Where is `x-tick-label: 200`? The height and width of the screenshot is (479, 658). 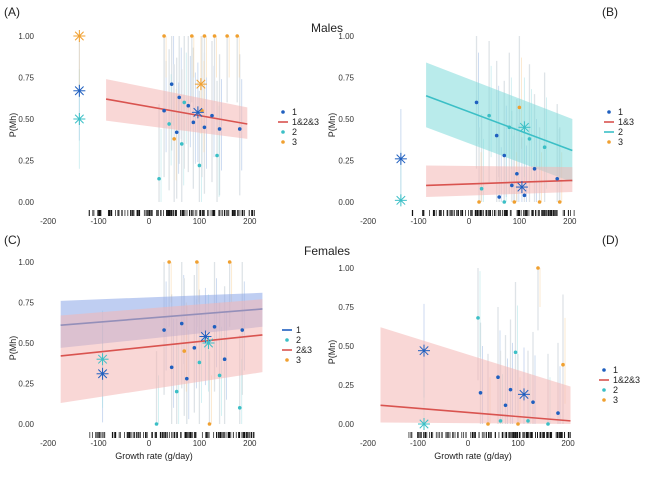
x-tick-label: 200 is located at coordinates (568, 443).